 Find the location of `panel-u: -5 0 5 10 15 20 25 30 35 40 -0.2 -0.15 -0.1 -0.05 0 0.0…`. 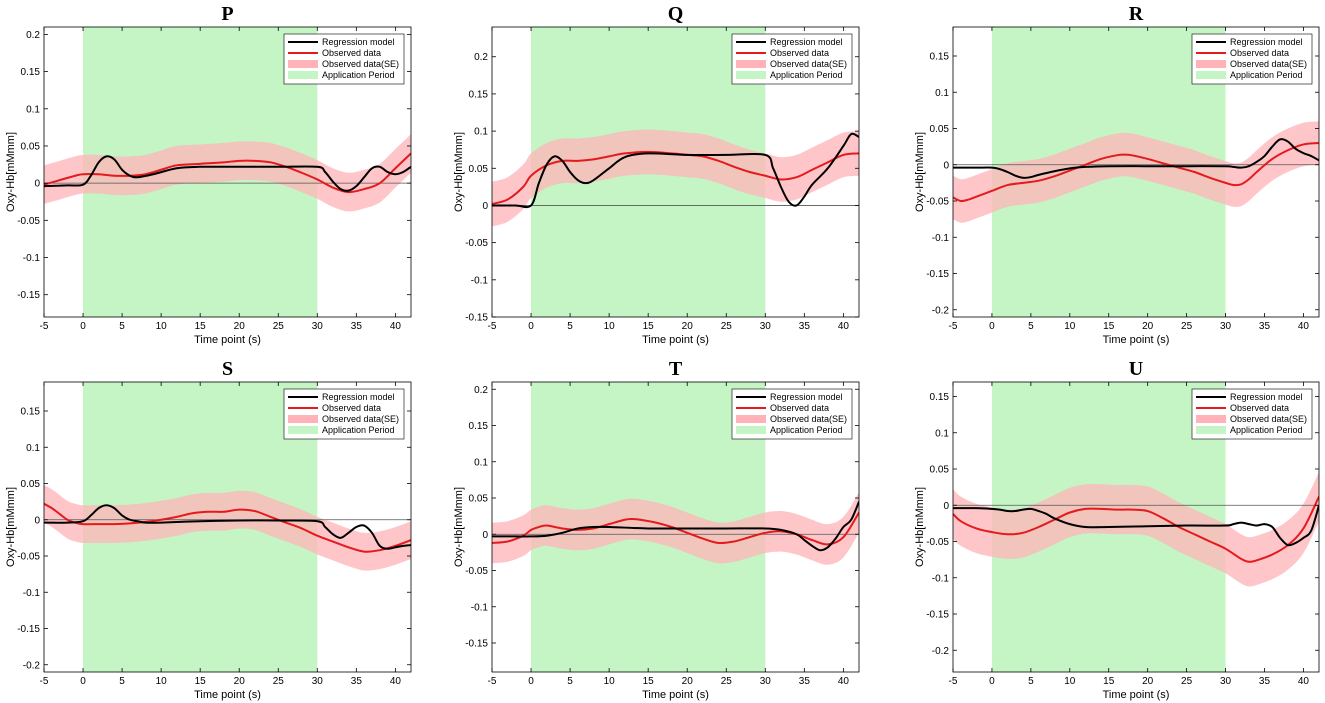

panel-u: -5 0 5 10 15 20 25 30 35 40 -0.2 -0.15 -0.1 -0.05 0 0.0… is located at coordinates (1117, 529).